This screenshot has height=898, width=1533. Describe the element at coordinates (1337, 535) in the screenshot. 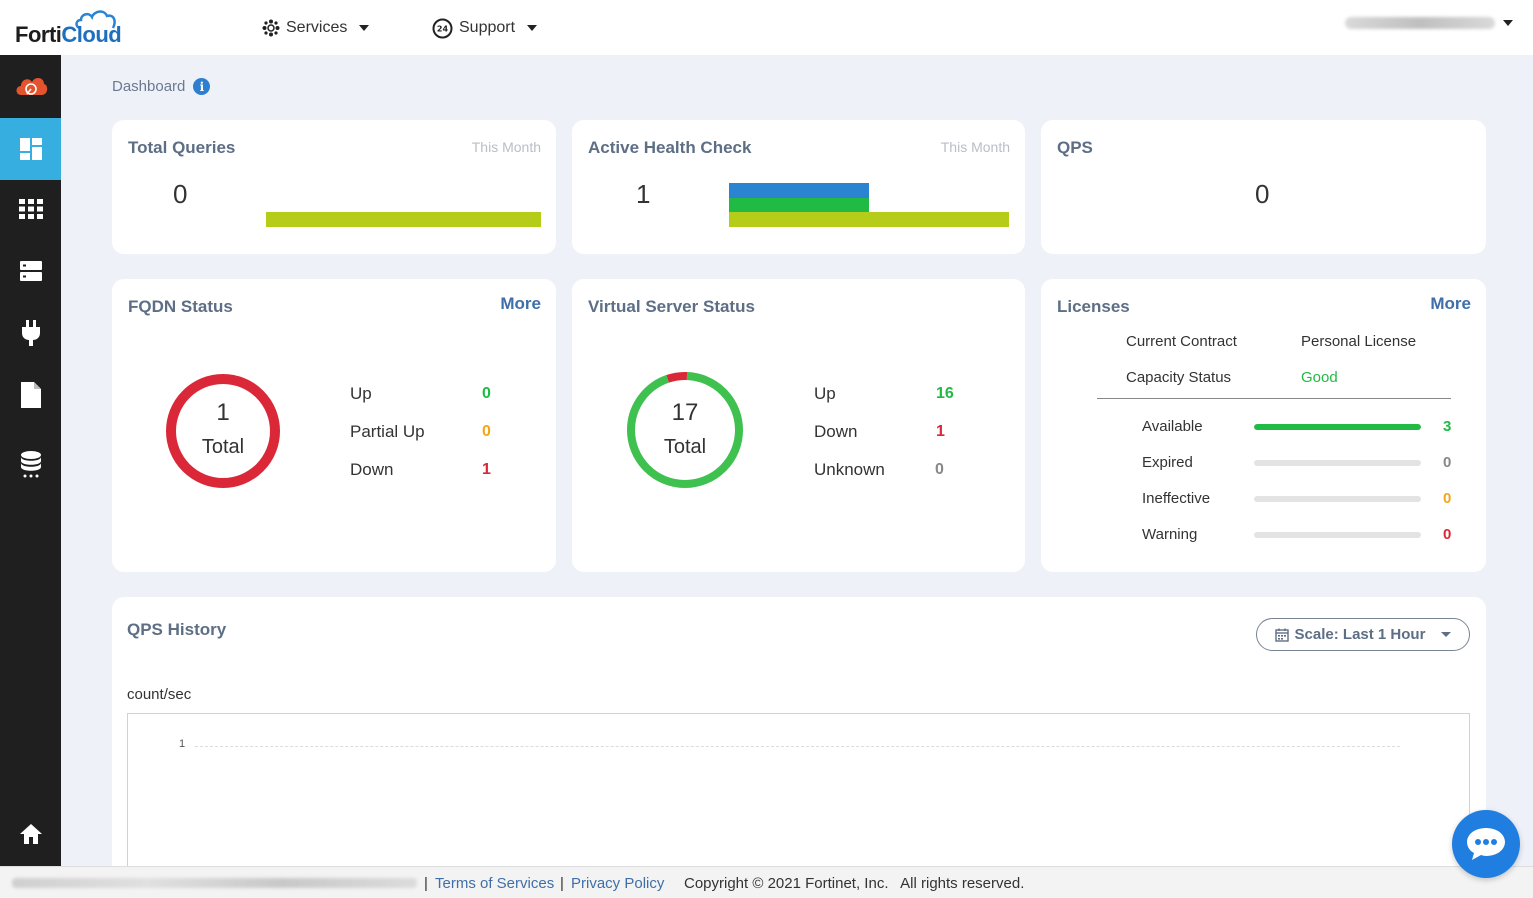

I see `license-warning-bar` at that location.